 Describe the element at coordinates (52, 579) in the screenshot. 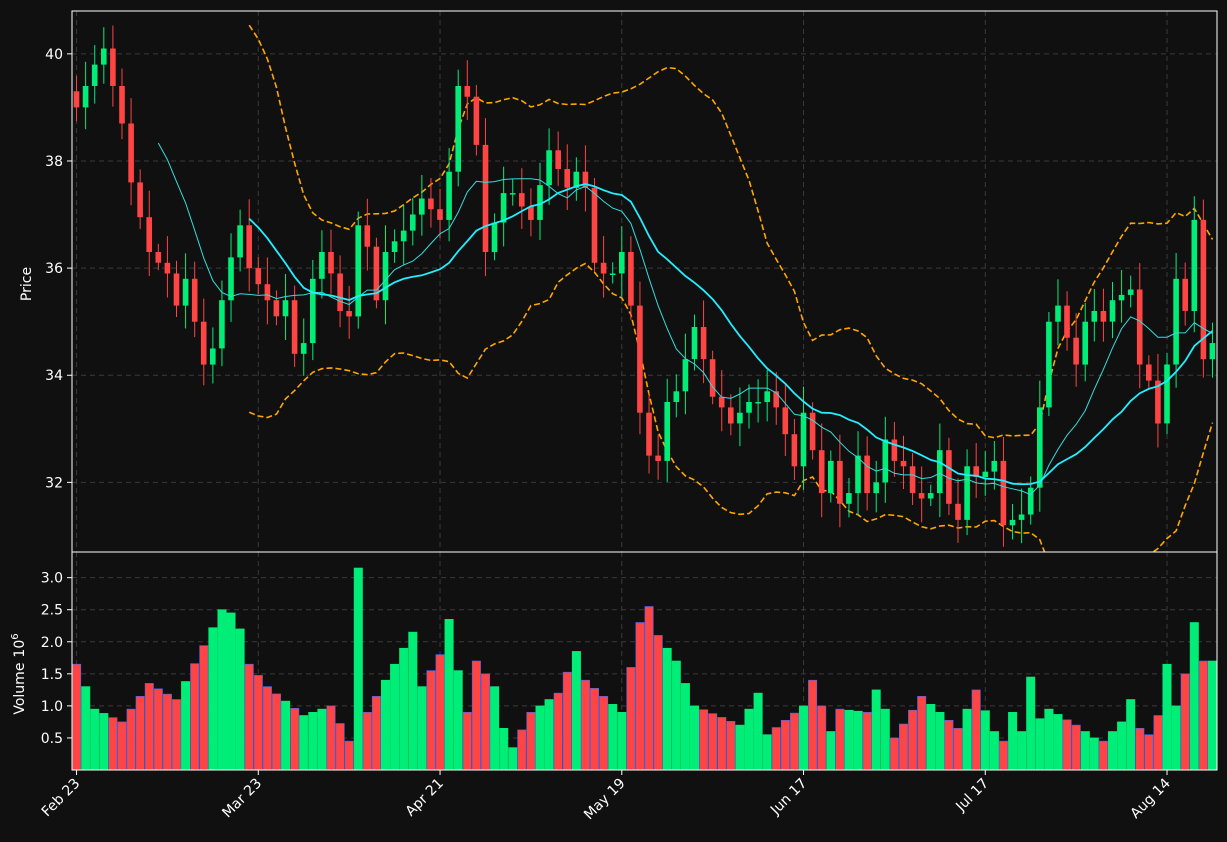

I see `volume-tick-label: 3.0` at that location.